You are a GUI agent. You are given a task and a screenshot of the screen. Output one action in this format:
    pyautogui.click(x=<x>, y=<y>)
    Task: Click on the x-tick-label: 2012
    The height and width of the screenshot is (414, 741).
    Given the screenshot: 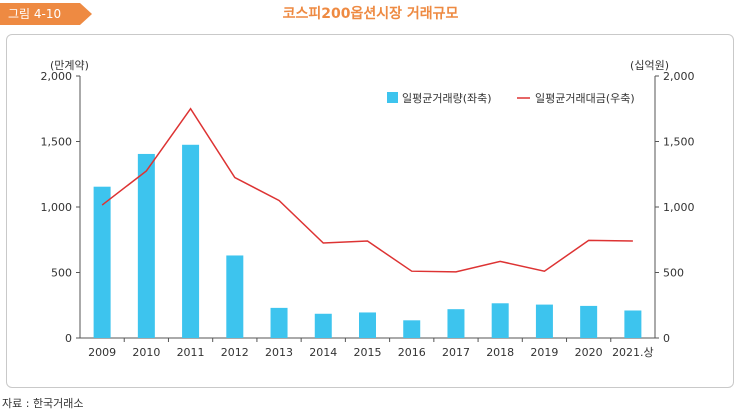 What is the action you would take?
    pyautogui.click(x=235, y=352)
    